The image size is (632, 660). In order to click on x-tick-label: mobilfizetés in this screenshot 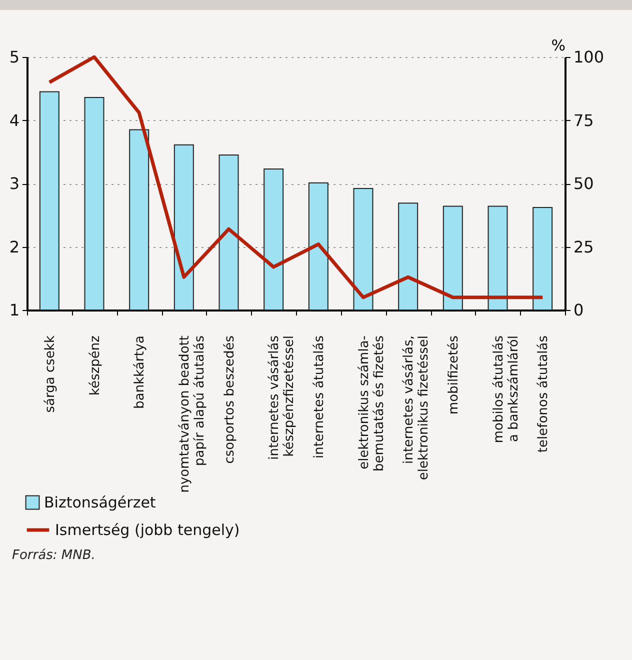, I will do `click(454, 374)`.